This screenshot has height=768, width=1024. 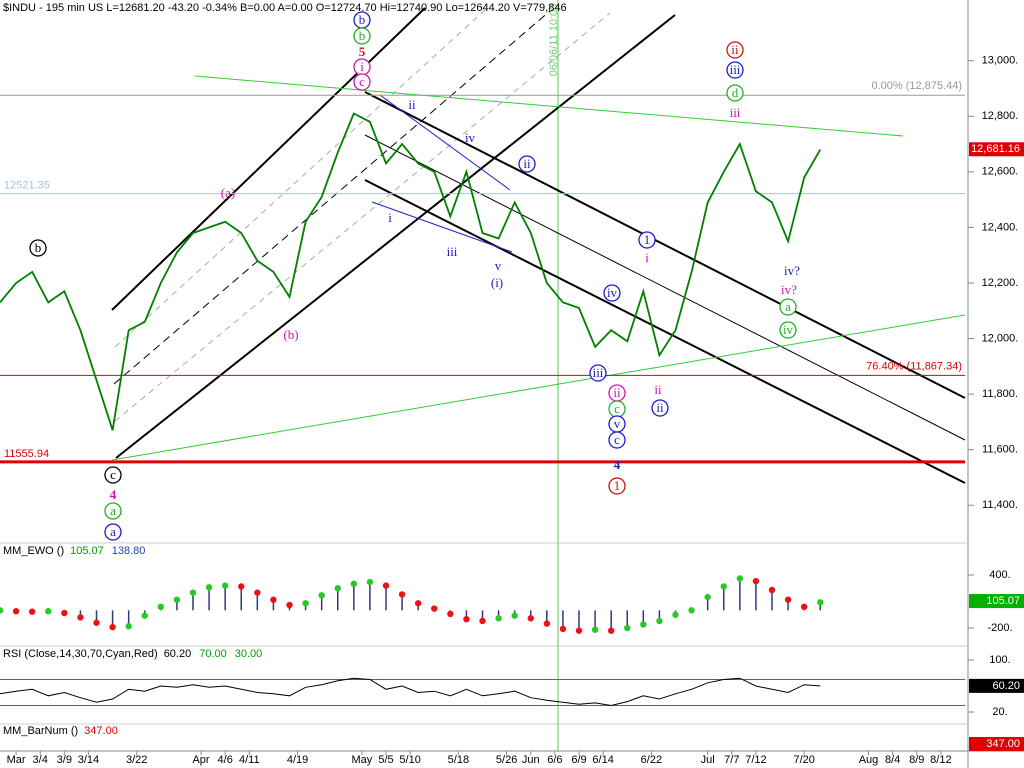 What do you see at coordinates (892, 760) in the screenshot?
I see `x-tick-label: 8/4` at bounding box center [892, 760].